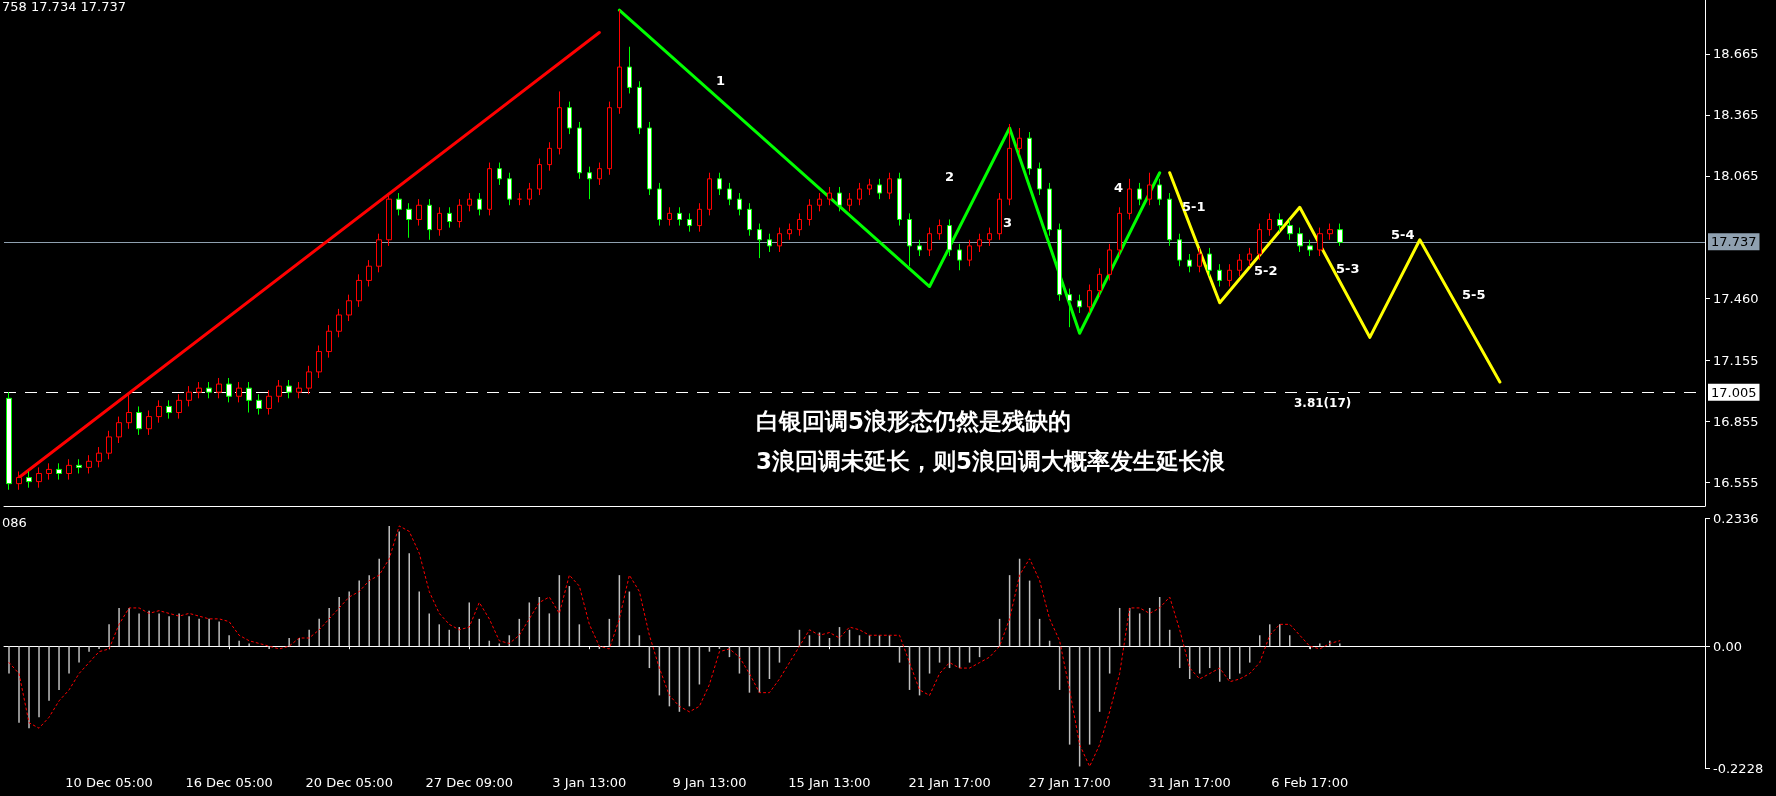 This screenshot has width=1776, height=796. Describe the element at coordinates (709, 782) in the screenshot. I see `x-tick-label: 9 Jan 13:00` at that location.